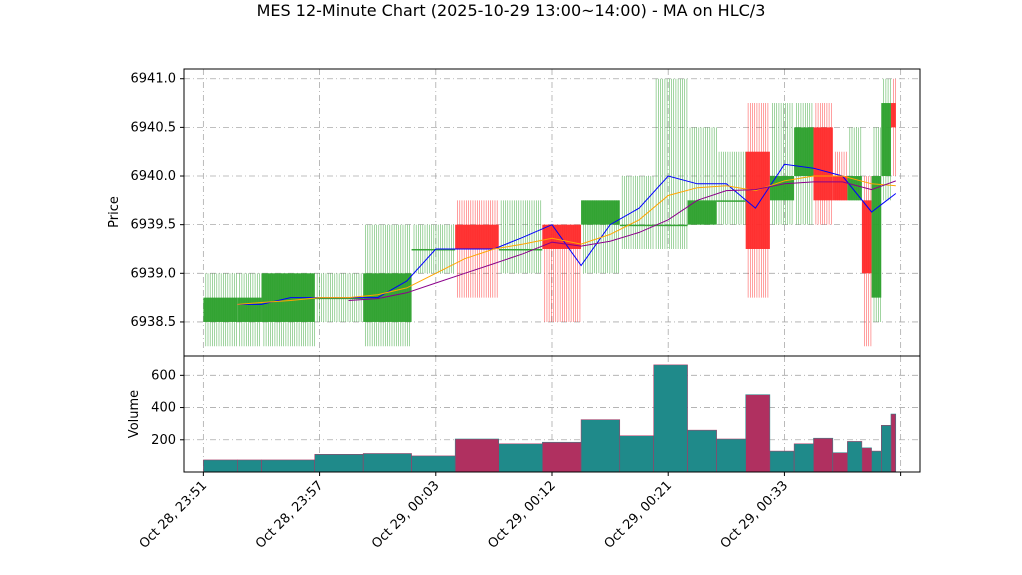 The height and width of the screenshot is (575, 1022). I want to click on volume-tick-label: 200, so click(163, 440).